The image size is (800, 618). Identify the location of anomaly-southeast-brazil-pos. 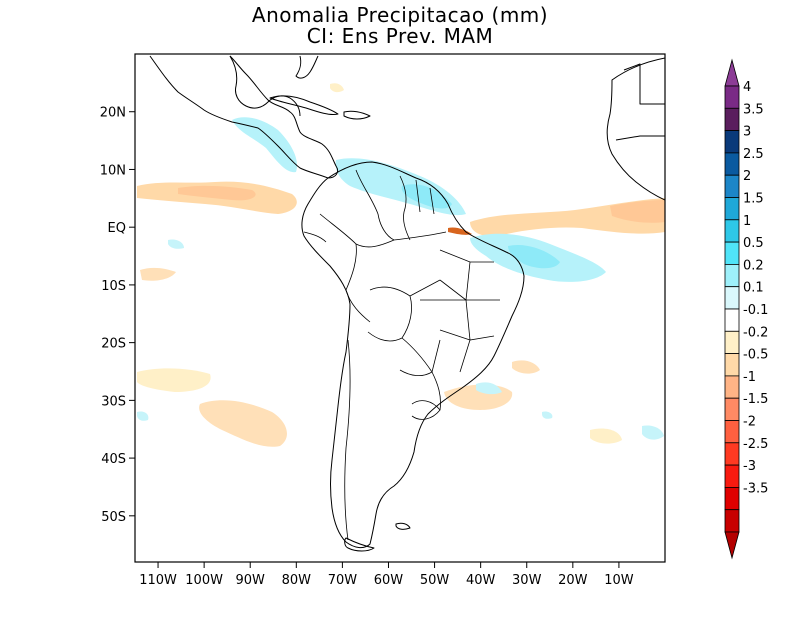
(489, 388).